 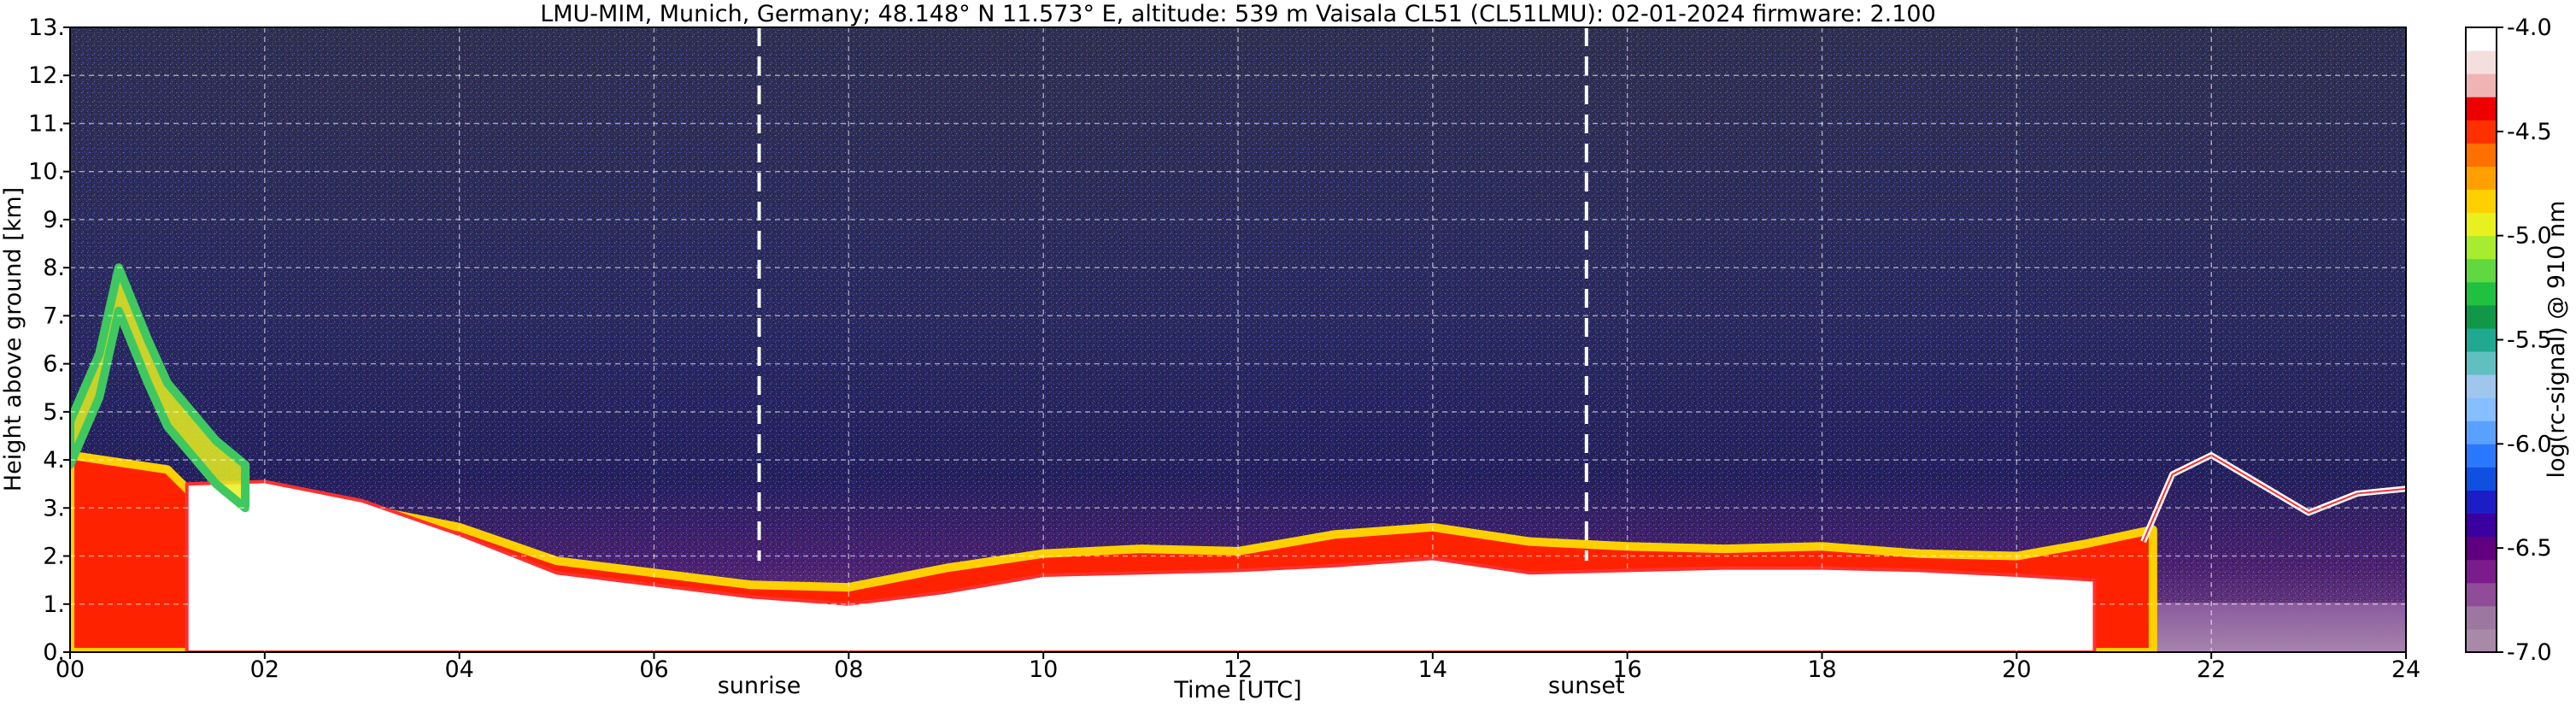 What do you see at coordinates (46, 123) in the screenshot?
I see `y-tick-label: 11.` at bounding box center [46, 123].